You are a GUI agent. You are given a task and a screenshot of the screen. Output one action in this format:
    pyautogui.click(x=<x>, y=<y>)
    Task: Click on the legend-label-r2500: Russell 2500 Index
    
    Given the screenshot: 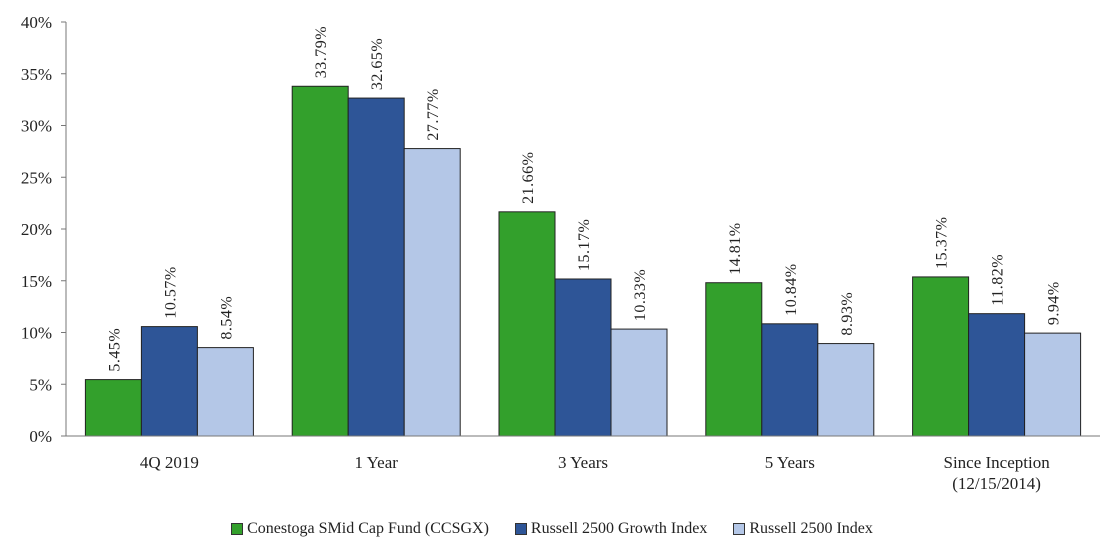 What is the action you would take?
    pyautogui.click(x=811, y=528)
    